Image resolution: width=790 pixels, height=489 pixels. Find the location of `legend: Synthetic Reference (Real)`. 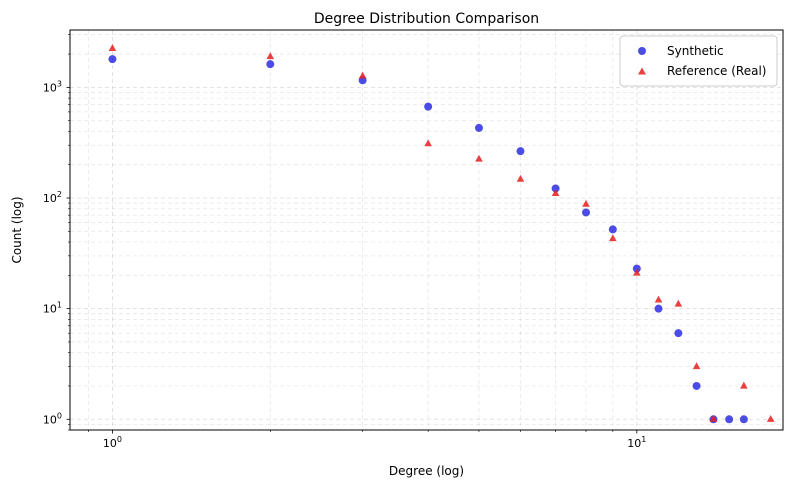

legend: Synthetic Reference (Real) is located at coordinates (698, 61).